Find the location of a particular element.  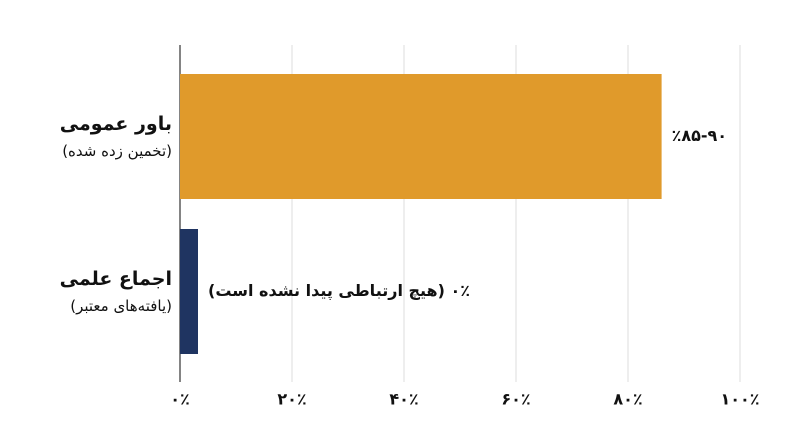

x-tick-label: ۶۰٪ is located at coordinates (515, 399).